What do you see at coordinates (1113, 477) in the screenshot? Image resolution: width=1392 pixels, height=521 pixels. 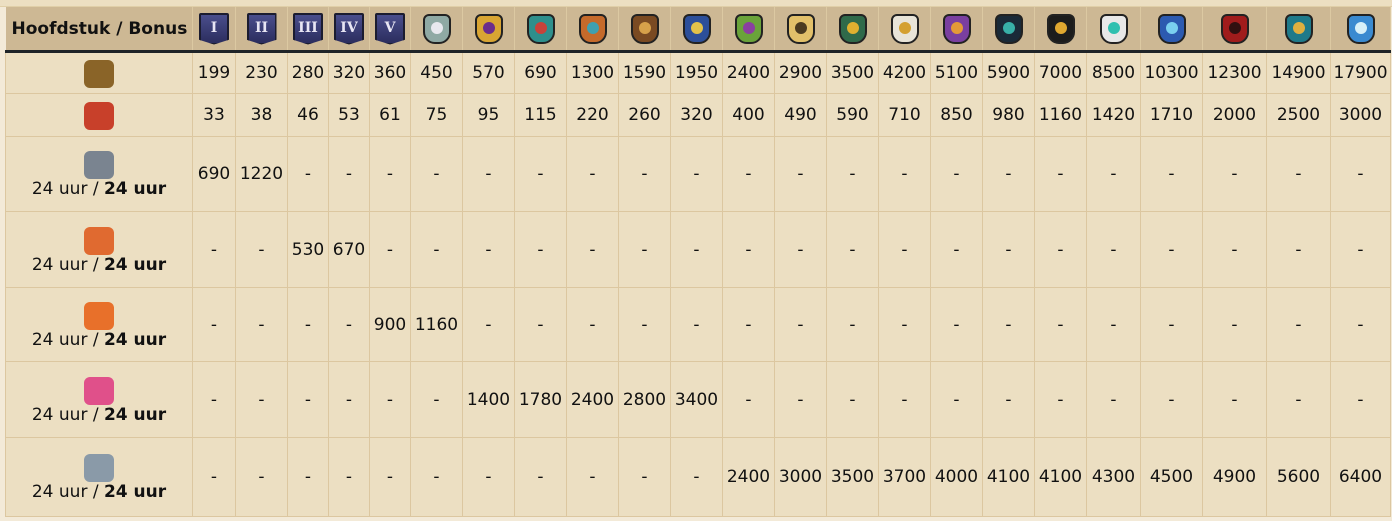 I see `value-cell: 4300` at bounding box center [1113, 477].